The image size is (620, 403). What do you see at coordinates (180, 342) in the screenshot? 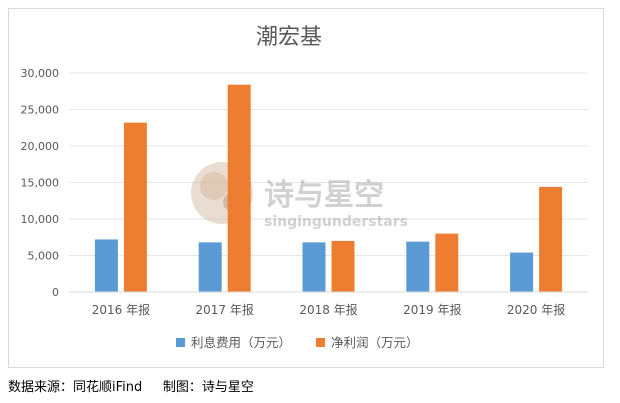
I see `legend-swatch-interest` at bounding box center [180, 342].